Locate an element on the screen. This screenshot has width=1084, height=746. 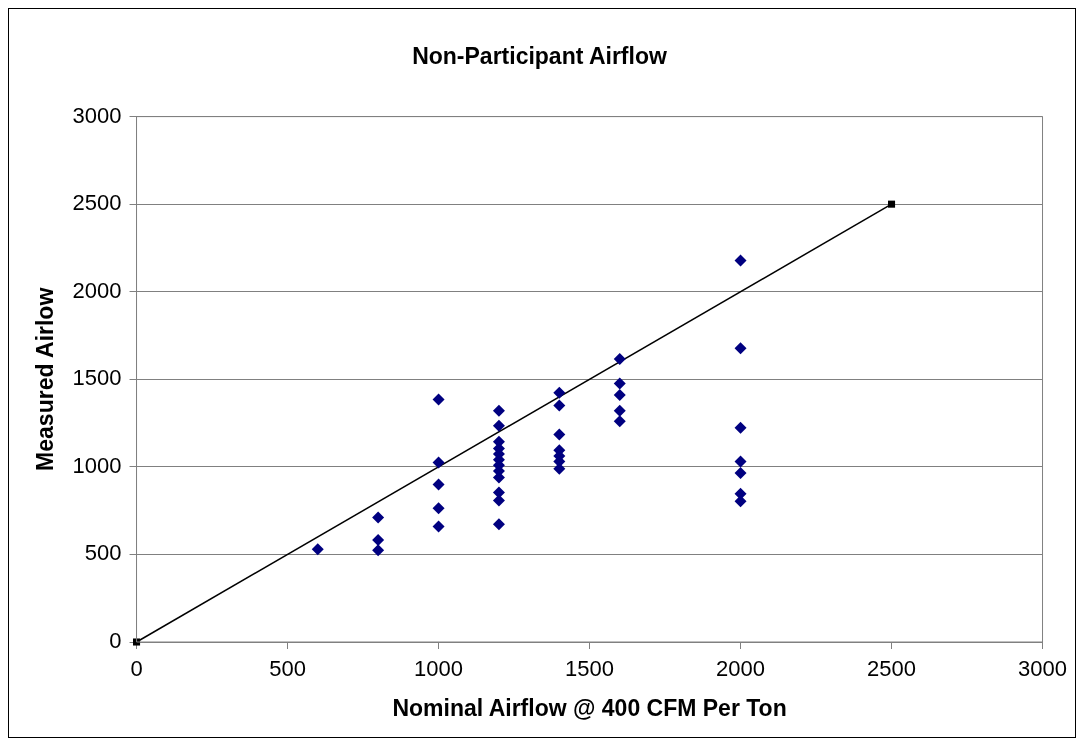
y-tick-label: 1500 is located at coordinates (97, 378).